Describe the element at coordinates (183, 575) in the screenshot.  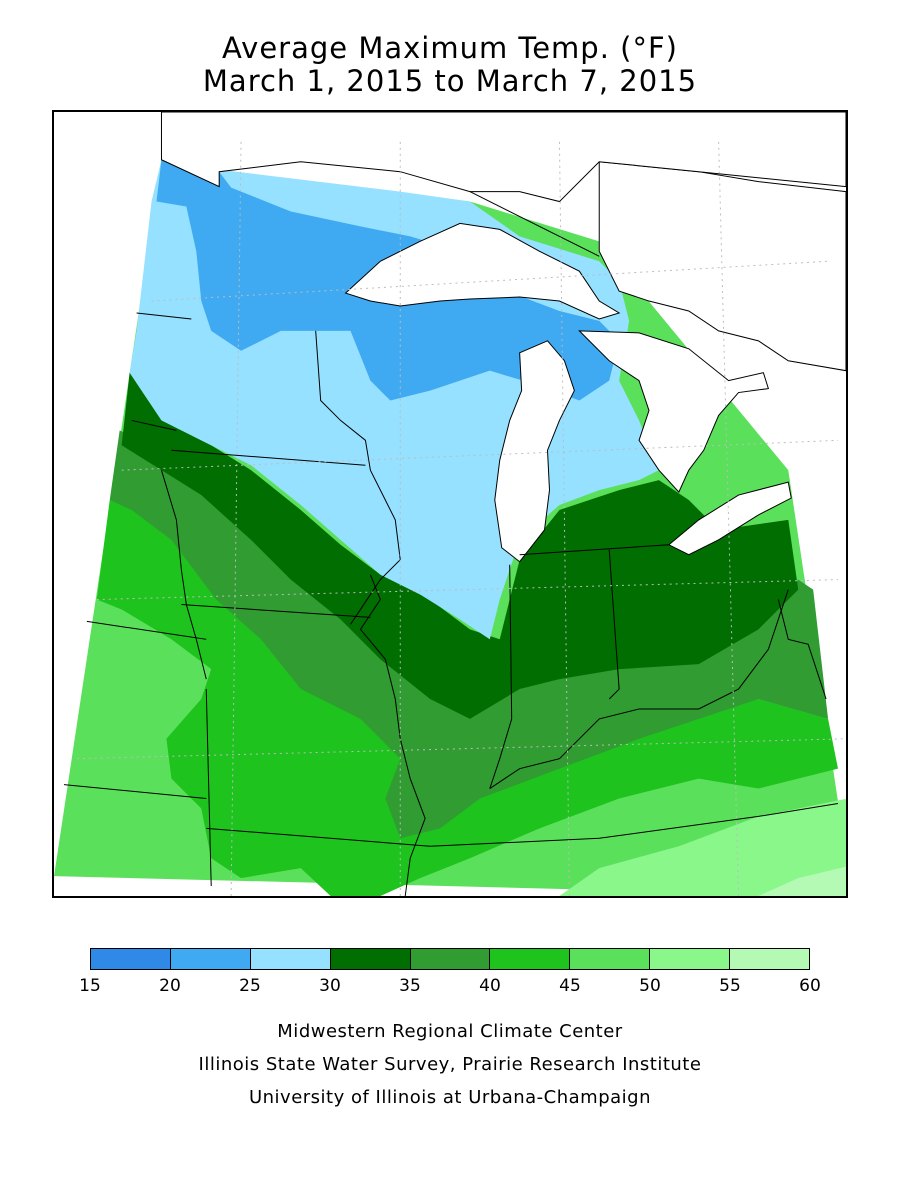
I see `border-missouri-river` at that location.